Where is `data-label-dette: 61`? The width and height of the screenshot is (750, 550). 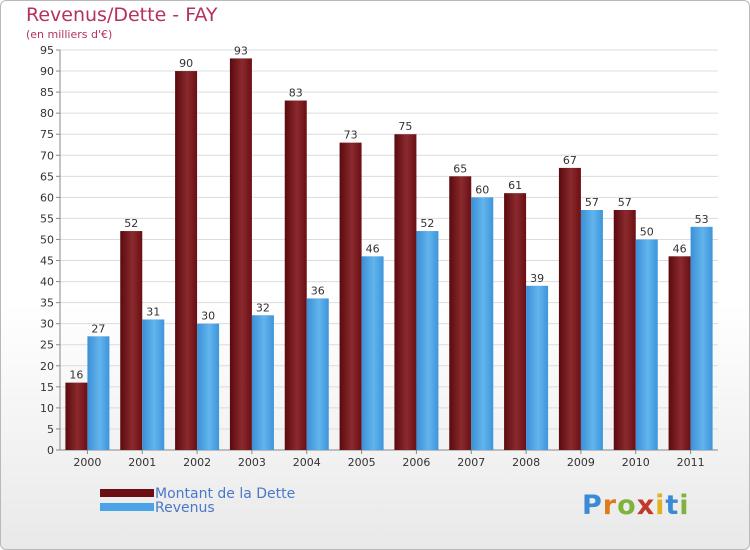 data-label-dette: 61 is located at coordinates (515, 185).